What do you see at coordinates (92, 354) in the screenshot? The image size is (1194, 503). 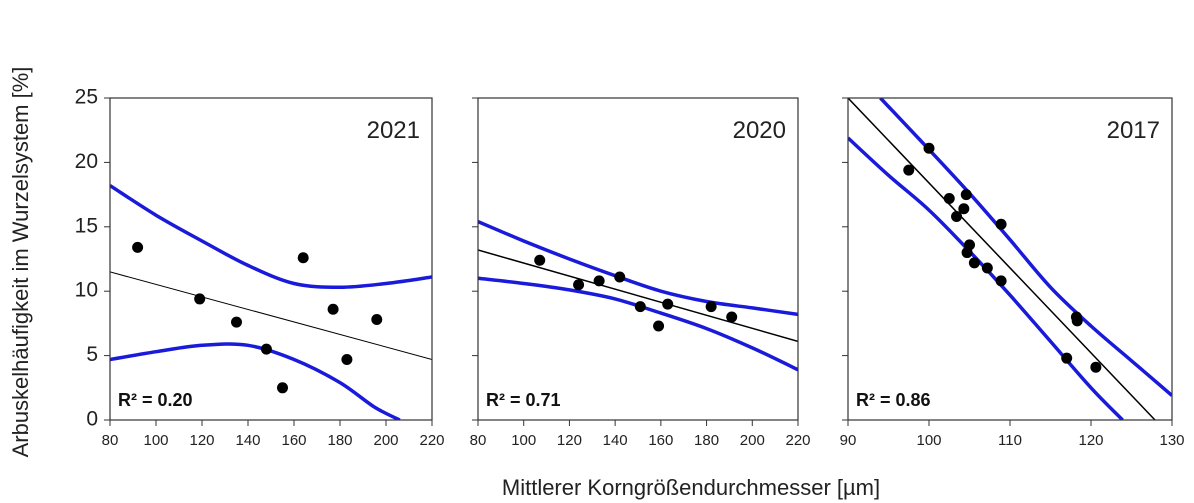 I see `y-tick-label: 5` at bounding box center [92, 354].